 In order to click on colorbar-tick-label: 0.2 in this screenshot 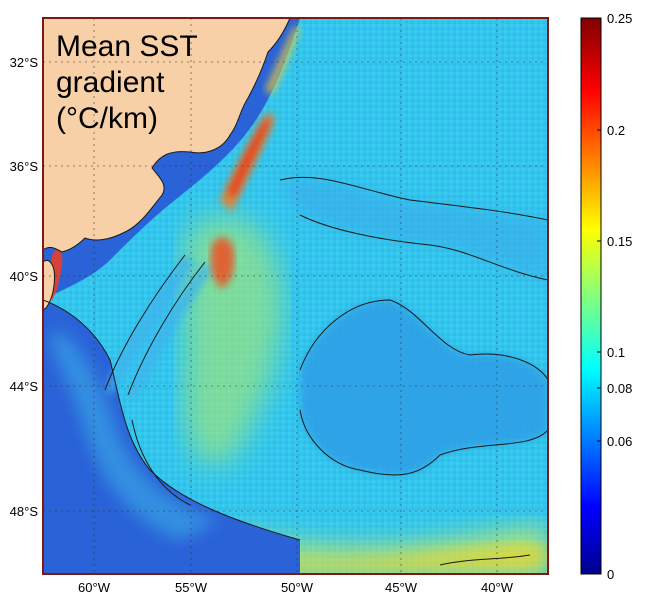, I will do `click(616, 130)`.